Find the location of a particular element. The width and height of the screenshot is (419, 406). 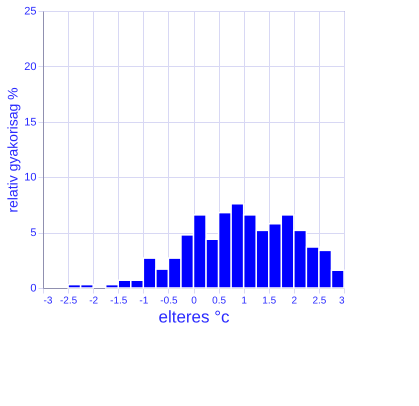

x-tick-label: 0 is located at coordinates (194, 301).